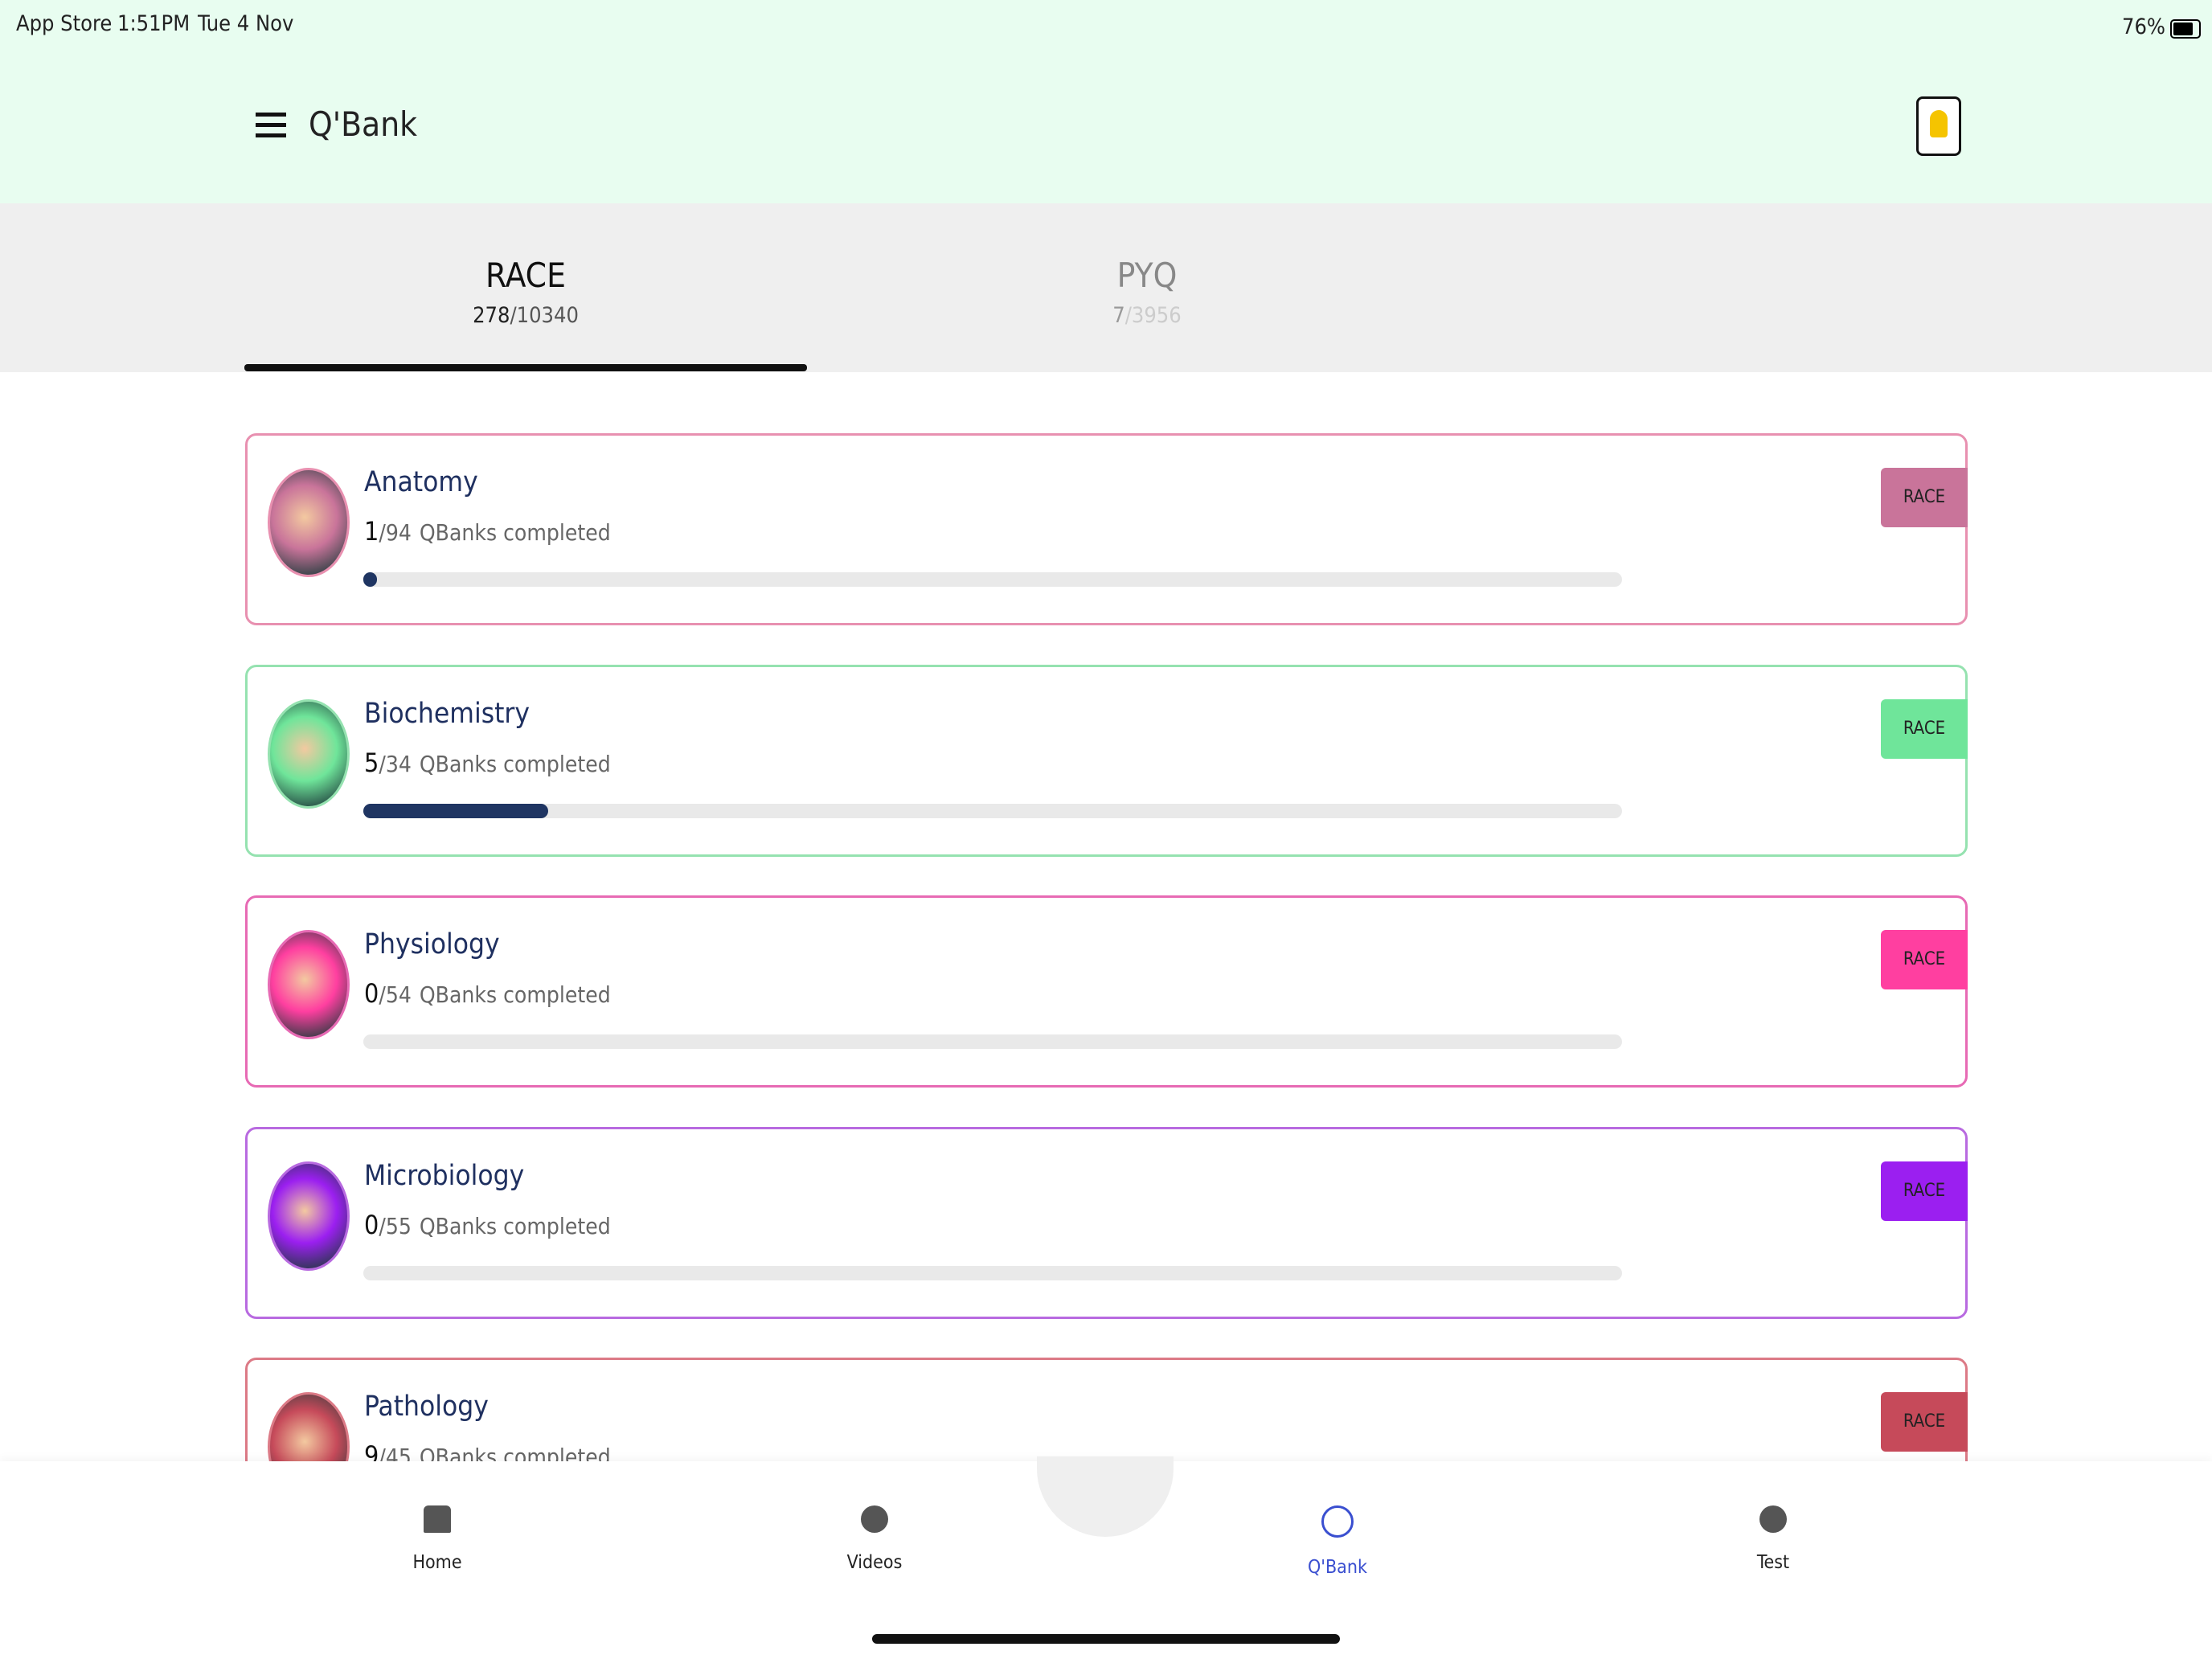  What do you see at coordinates (64, 23) in the screenshot?
I see `carrier: App Store` at bounding box center [64, 23].